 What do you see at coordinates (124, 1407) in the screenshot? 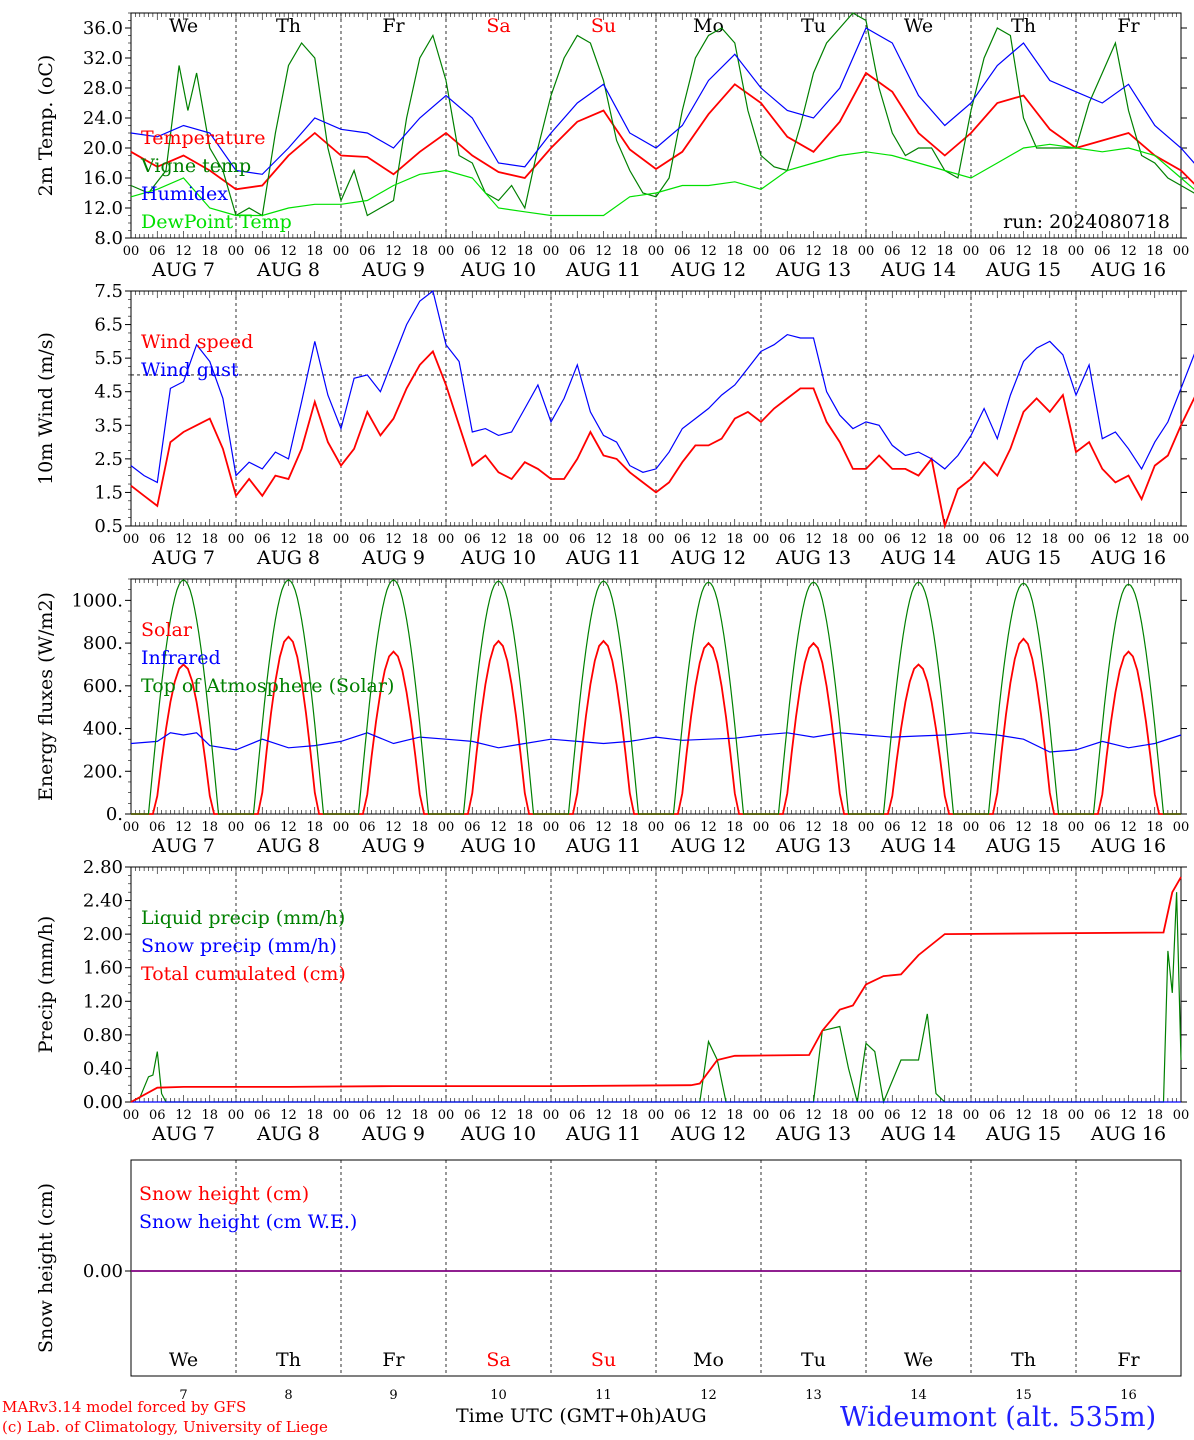
I see `model-credit: MARv3.14 model forced by GFS` at bounding box center [124, 1407].